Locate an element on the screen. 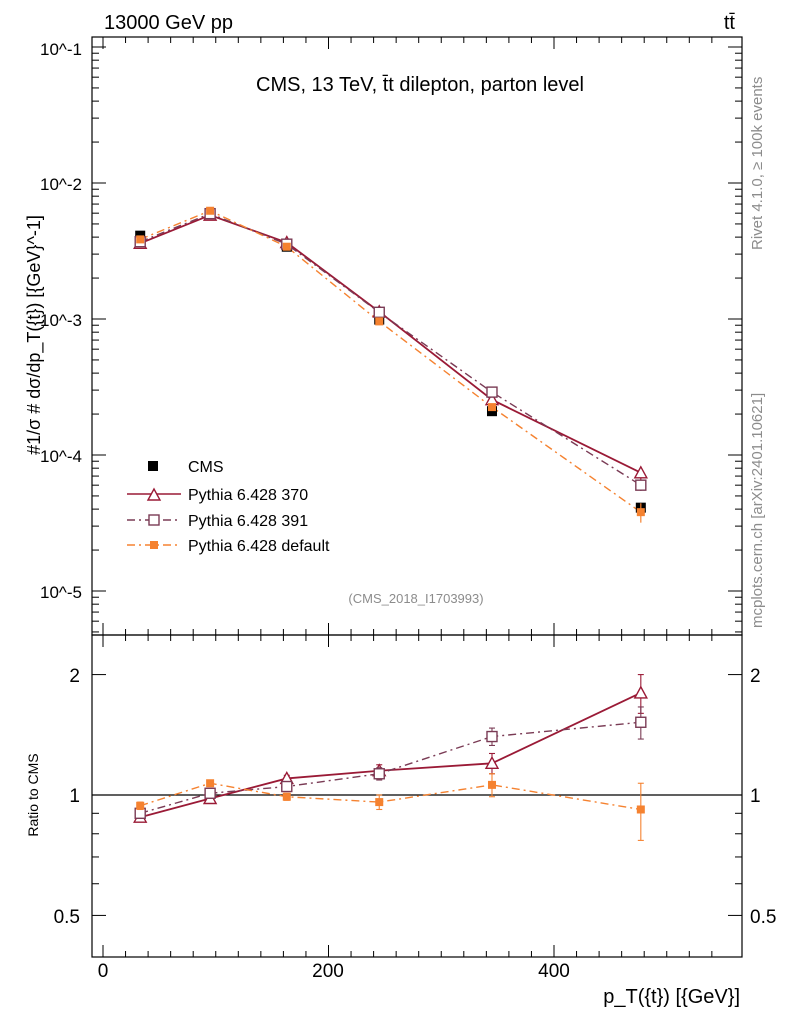  x-tick-label-2: 400 is located at coordinates (554, 971).